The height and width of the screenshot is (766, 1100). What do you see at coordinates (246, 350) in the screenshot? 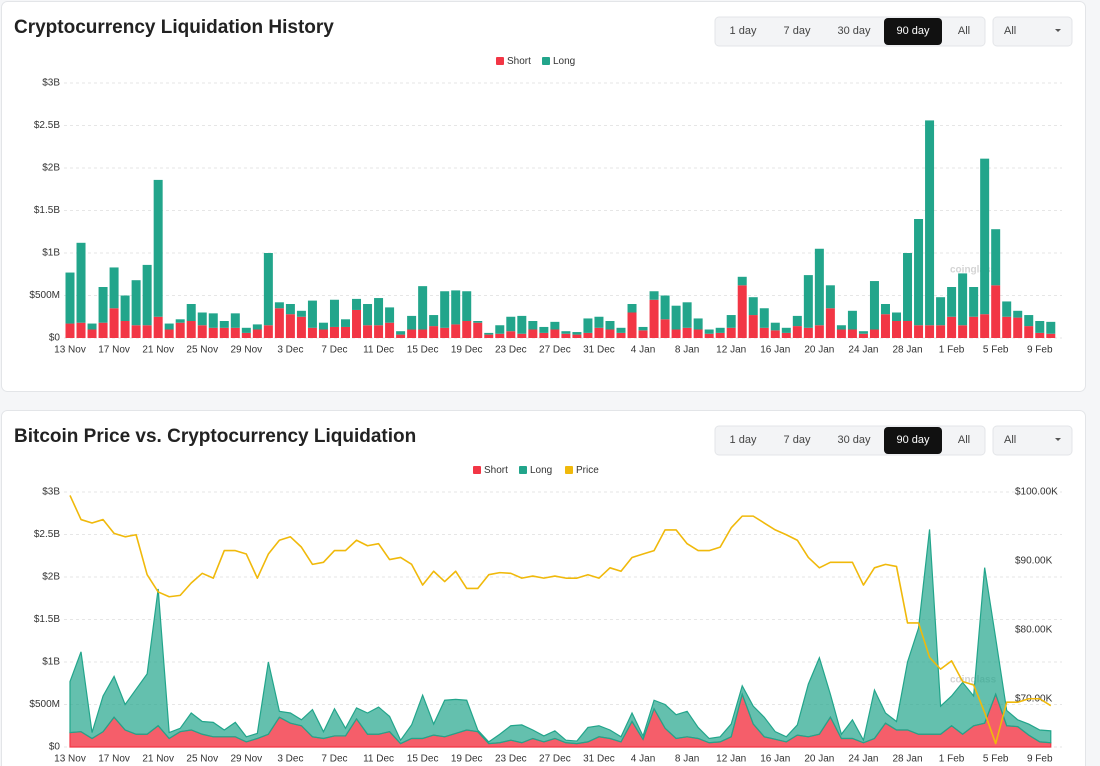
I see `x-tick-label: 29 Nov` at bounding box center [246, 350].